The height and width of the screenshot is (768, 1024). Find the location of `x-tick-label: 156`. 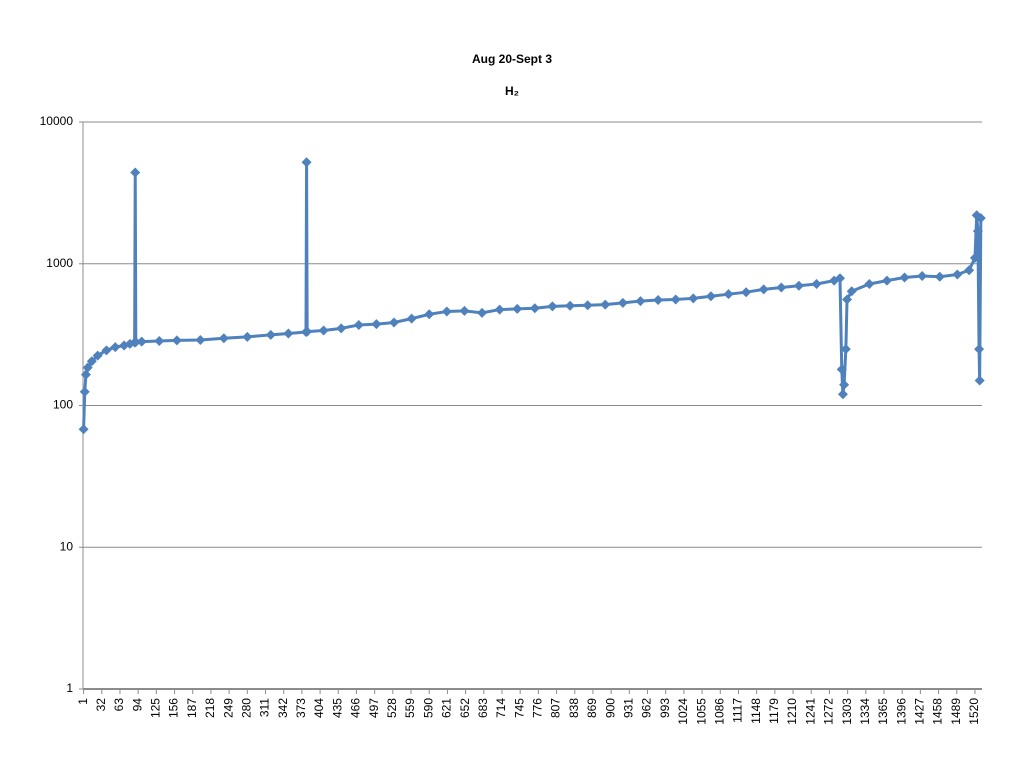

x-tick-label: 156 is located at coordinates (174, 708).